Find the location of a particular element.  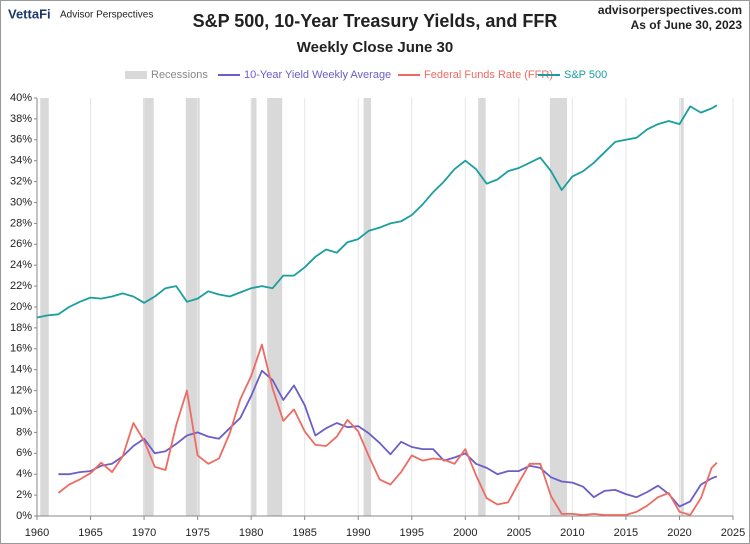

y-tick-label: 6% is located at coordinates (24, 453).